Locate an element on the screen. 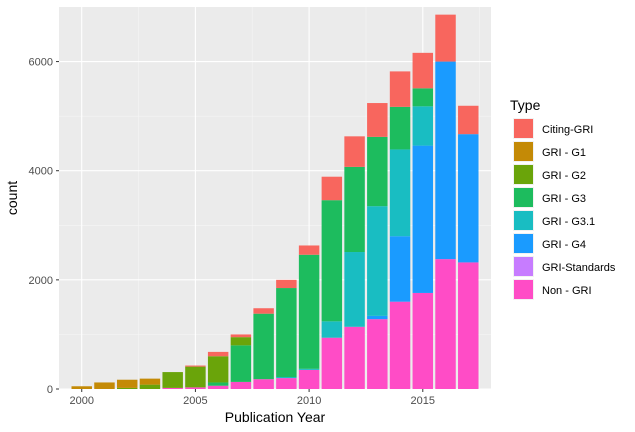 The width and height of the screenshot is (635, 432). x-tick-label: 2005 is located at coordinates (195, 401).